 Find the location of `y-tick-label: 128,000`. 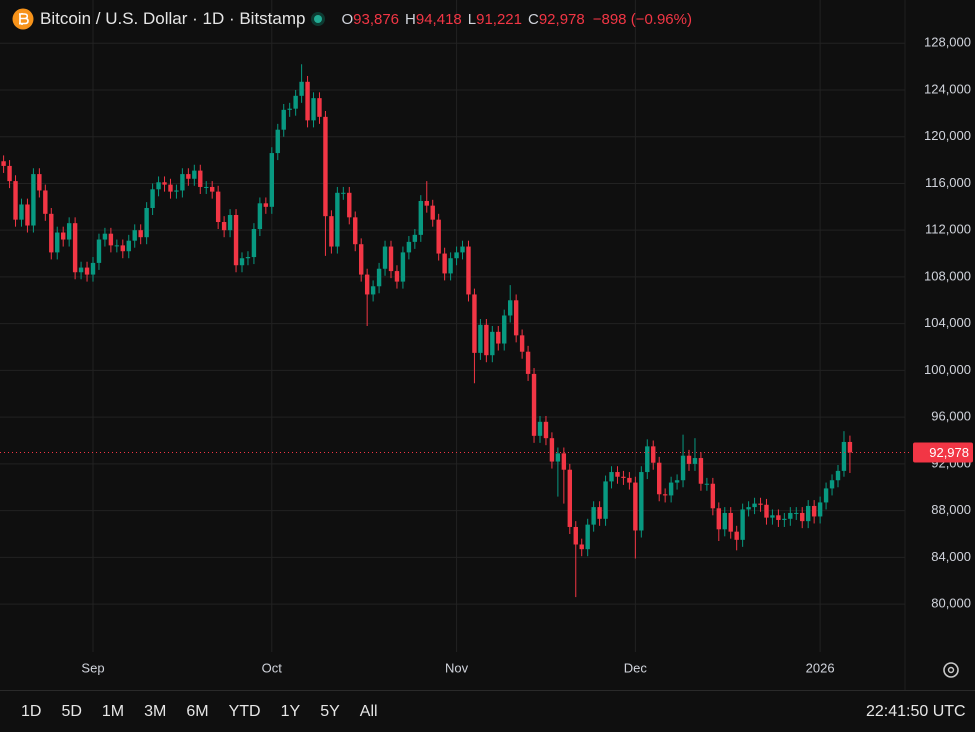

y-tick-label: 128,000 is located at coordinates (947, 42).